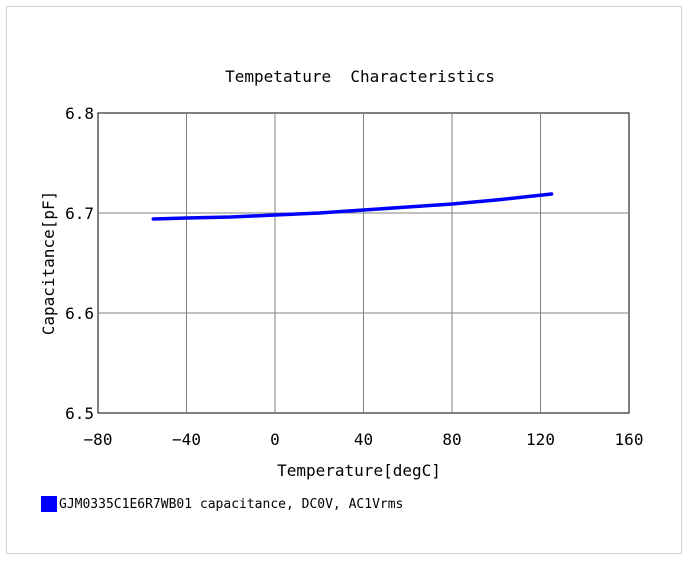 This screenshot has width=690, height=562. Describe the element at coordinates (451, 439) in the screenshot. I see `x-tick-label: 80` at that location.